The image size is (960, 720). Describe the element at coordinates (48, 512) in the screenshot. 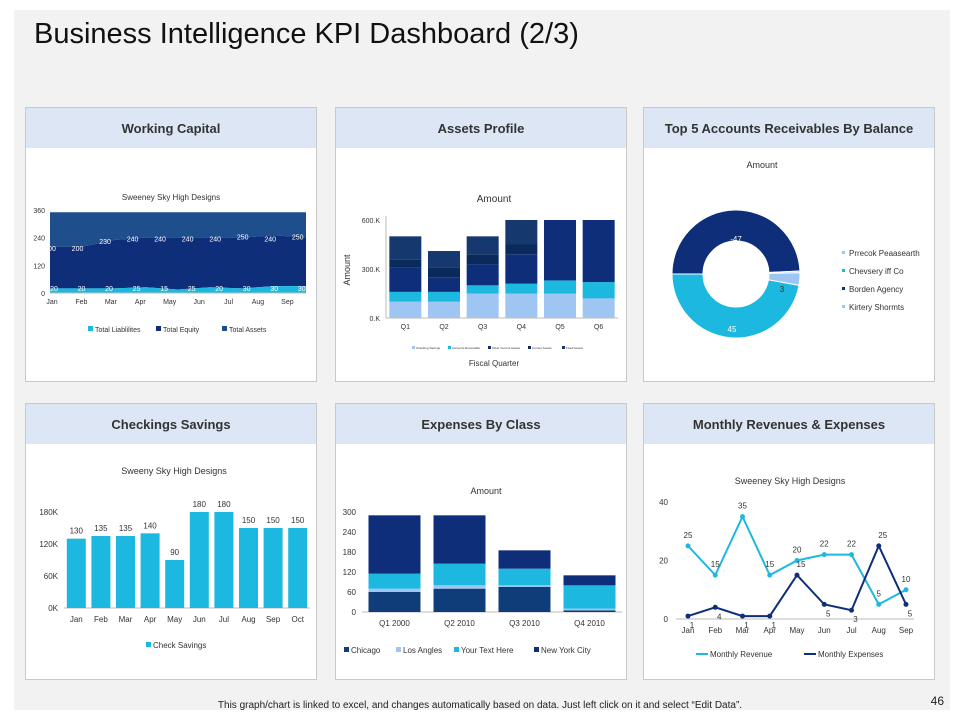

I see `y-tick-label: 180K` at that location.